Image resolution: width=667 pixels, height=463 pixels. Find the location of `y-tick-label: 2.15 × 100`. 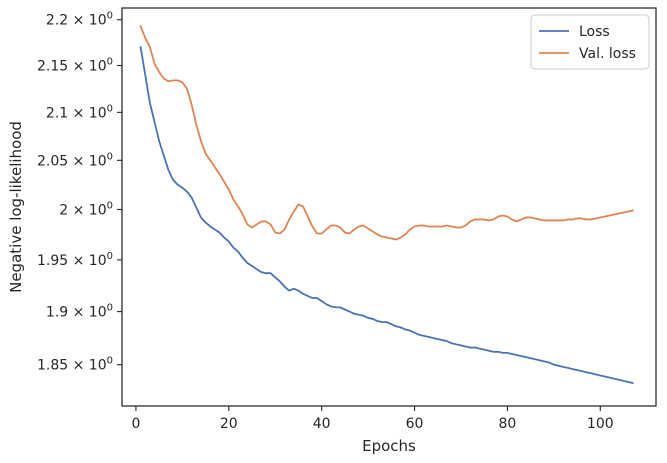

y-tick-label: 2.15 × 100 is located at coordinates (75, 65).